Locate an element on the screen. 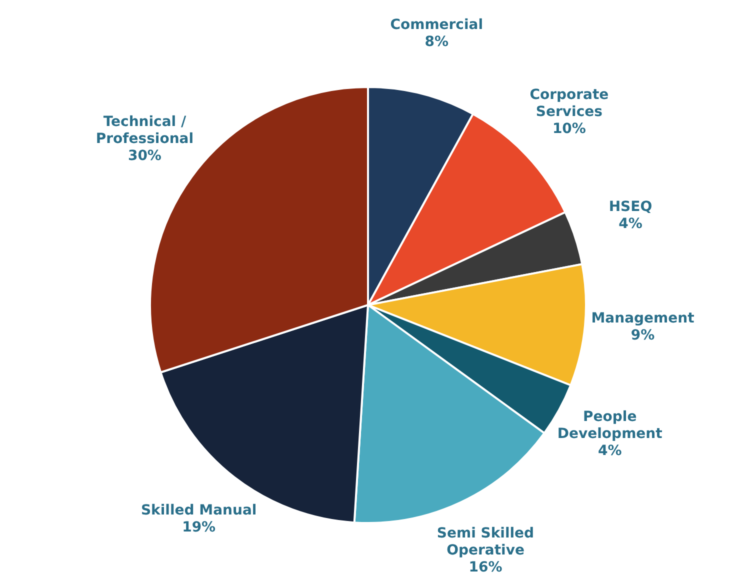 The width and height of the screenshot is (735, 588). slice-label: Management is located at coordinates (643, 318).